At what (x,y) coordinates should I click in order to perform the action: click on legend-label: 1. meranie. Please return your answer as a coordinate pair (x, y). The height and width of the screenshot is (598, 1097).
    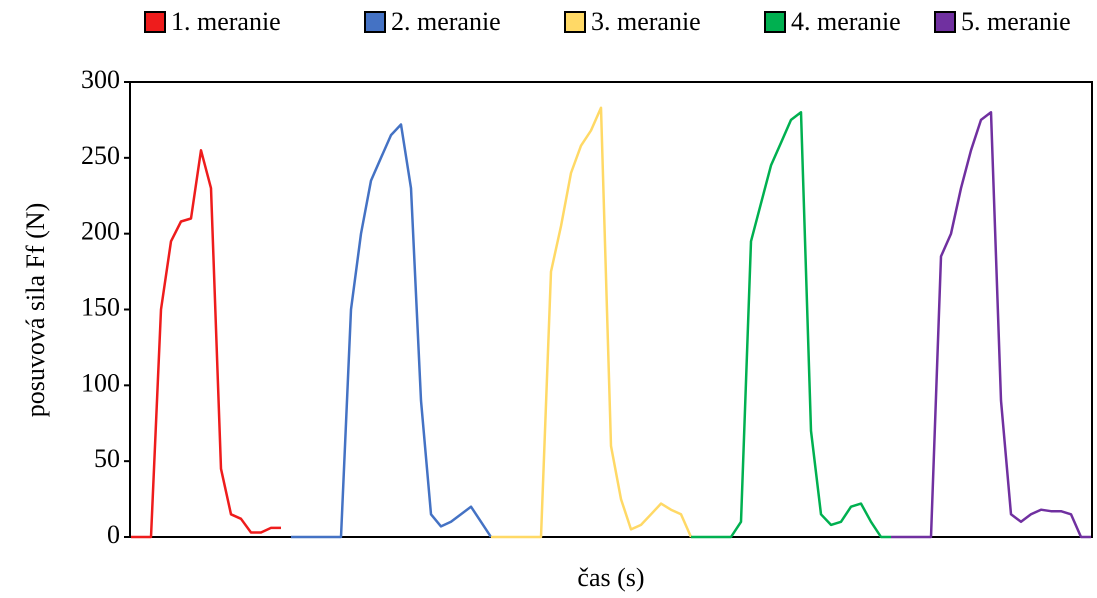
    Looking at the image, I should click on (226, 21).